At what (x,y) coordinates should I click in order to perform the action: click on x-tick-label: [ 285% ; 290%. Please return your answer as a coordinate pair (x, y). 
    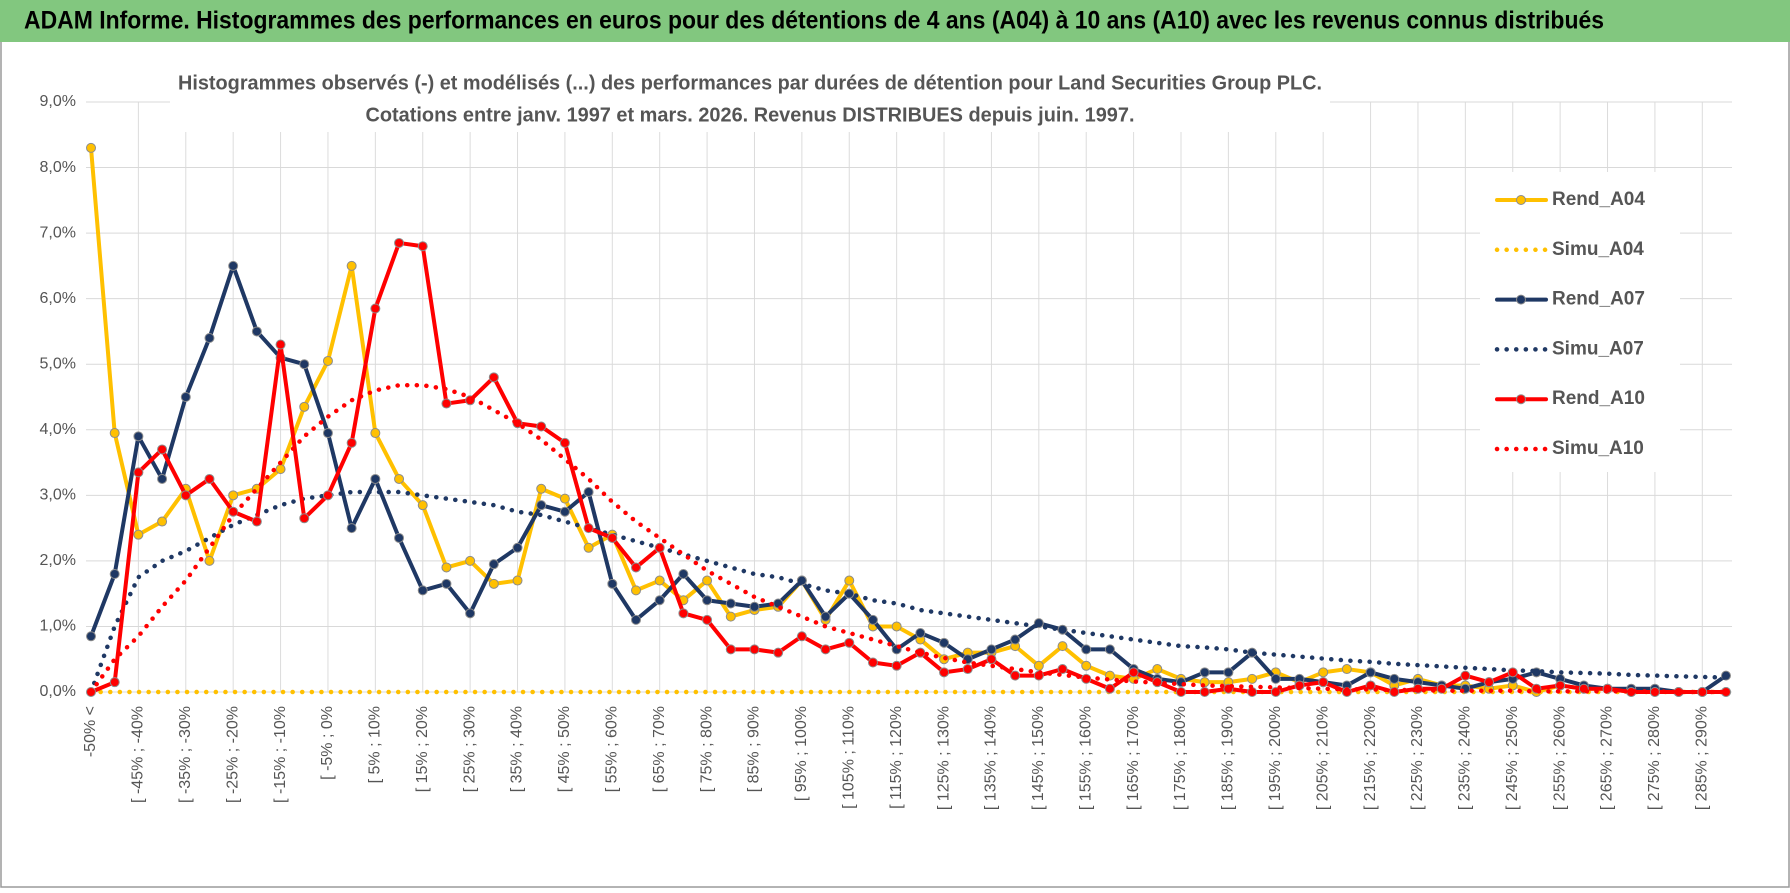
    Looking at the image, I should click on (1702, 758).